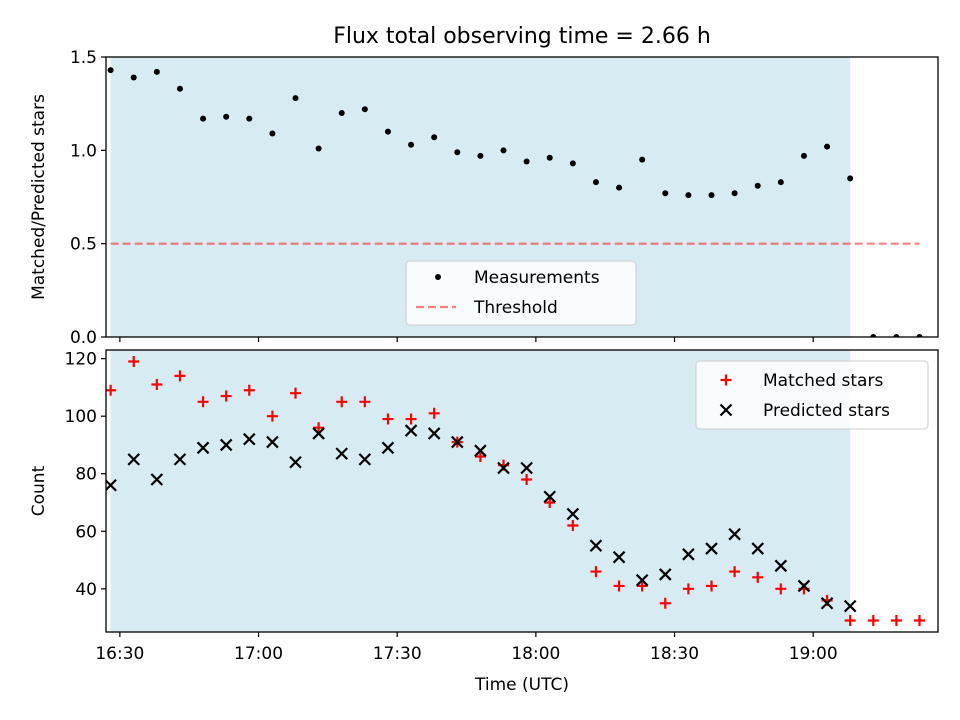  I want to click on y-tick-label: 80, so click(86, 475).